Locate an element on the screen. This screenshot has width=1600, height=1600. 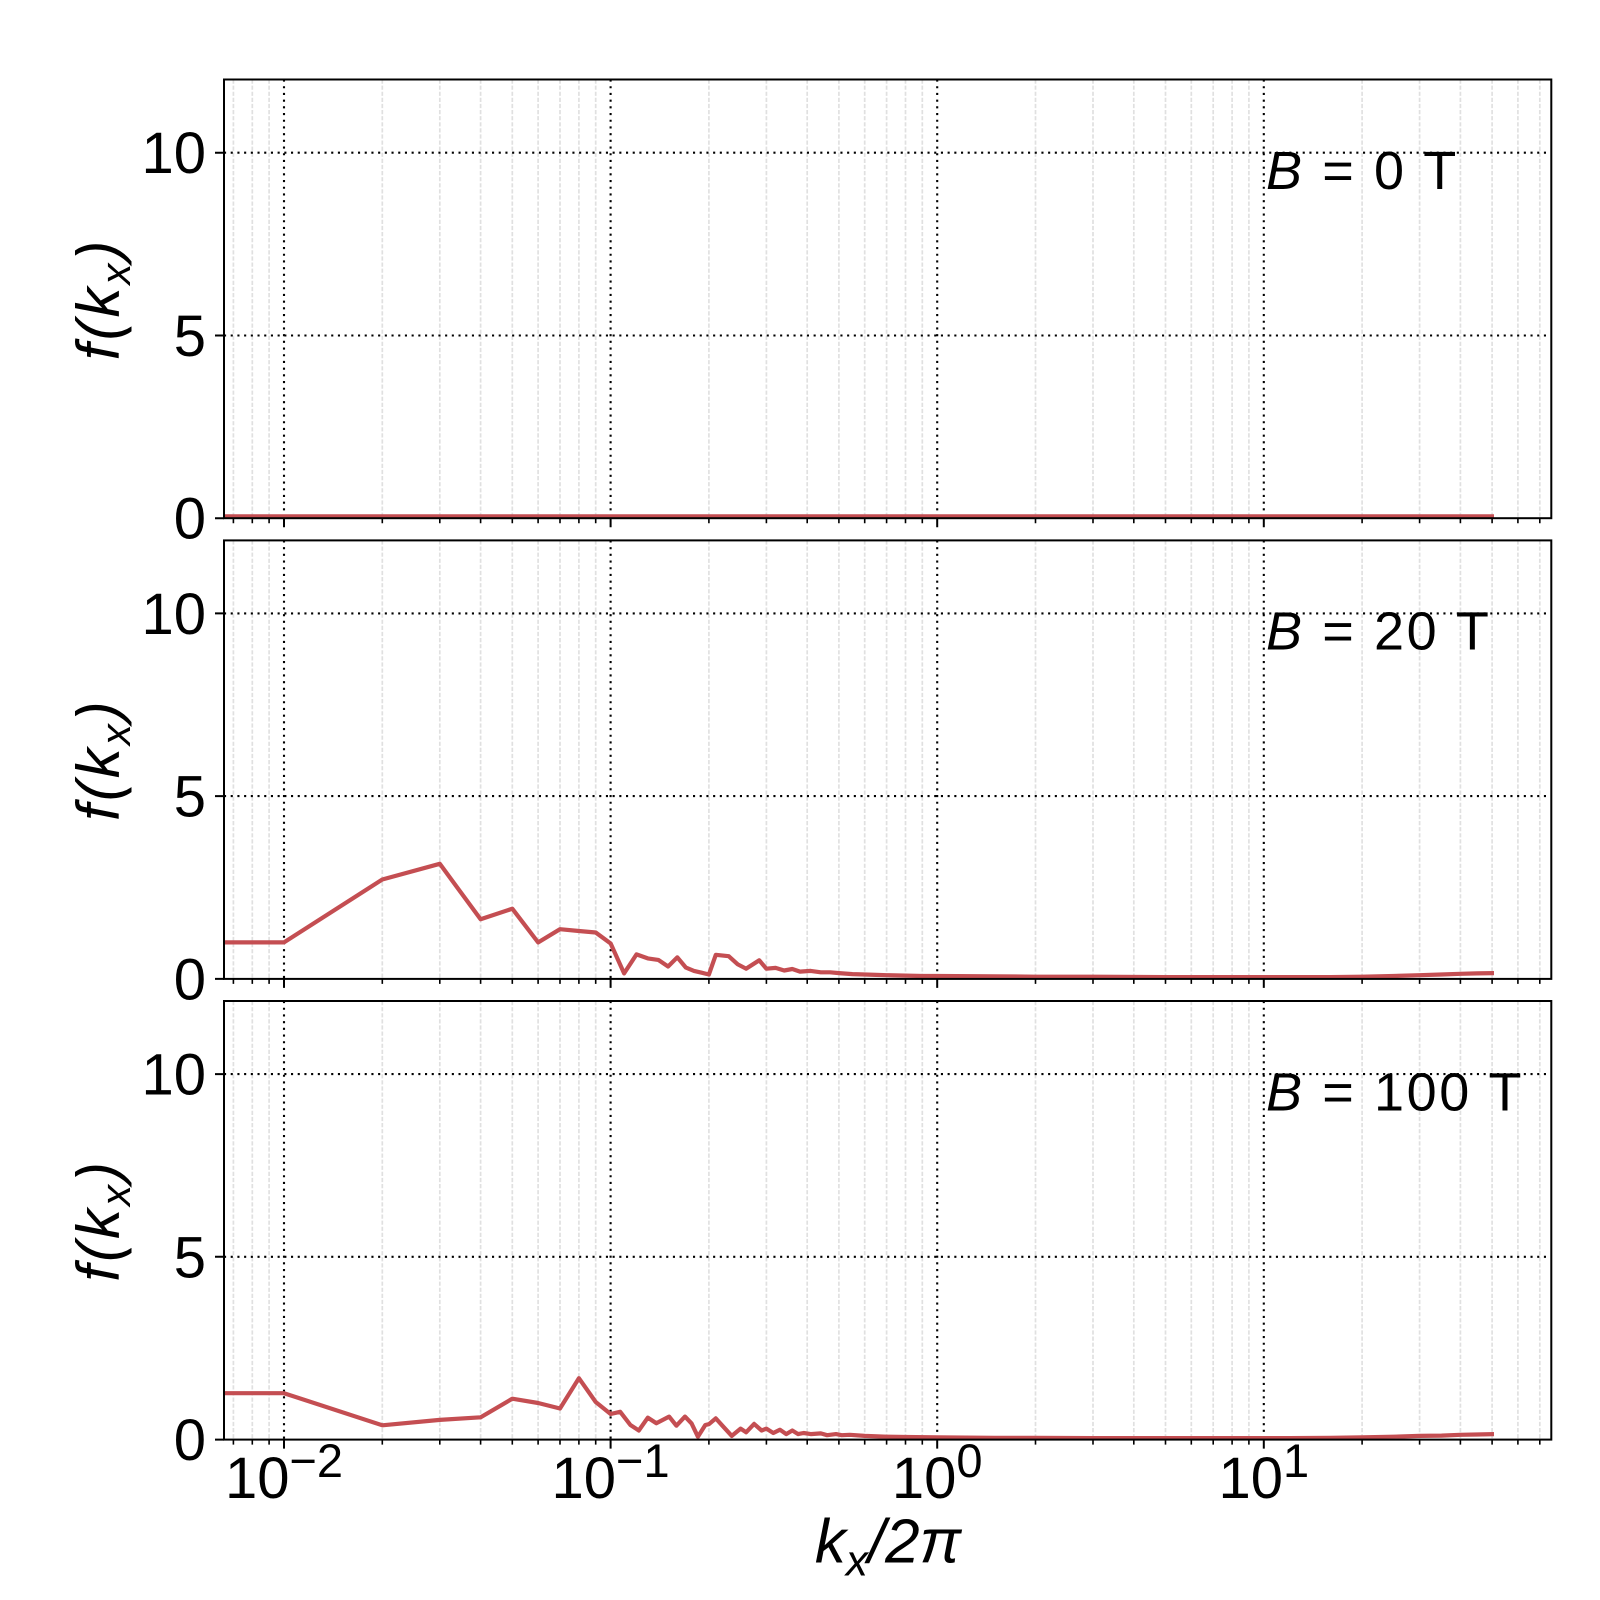
svg-text: B = 100 T is located at coordinates (1395, 1092).